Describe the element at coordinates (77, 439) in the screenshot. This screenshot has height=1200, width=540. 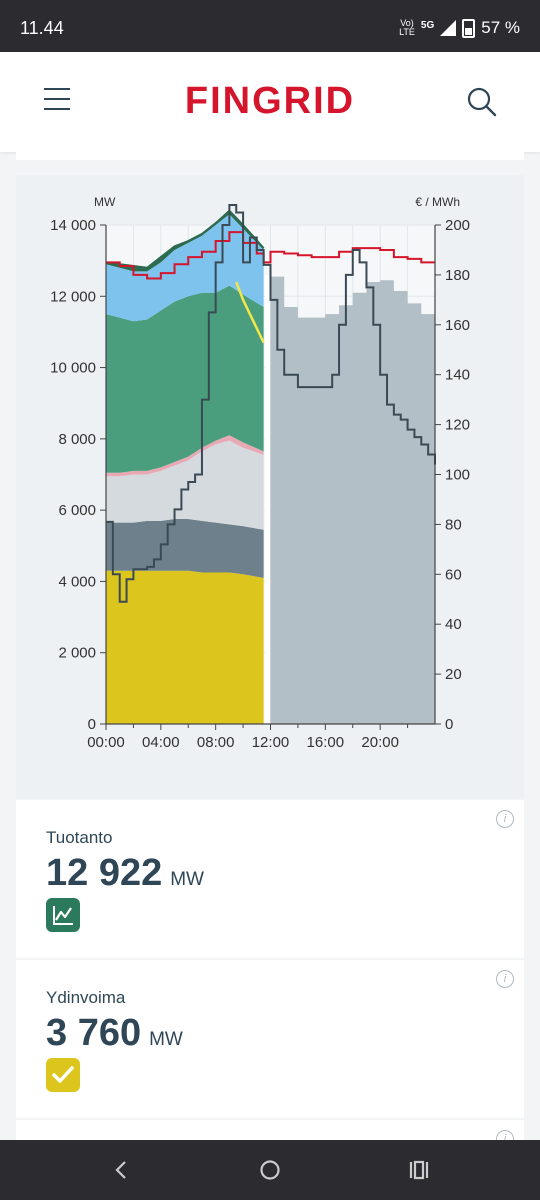
I see `left-tick-label: 8 000` at that location.